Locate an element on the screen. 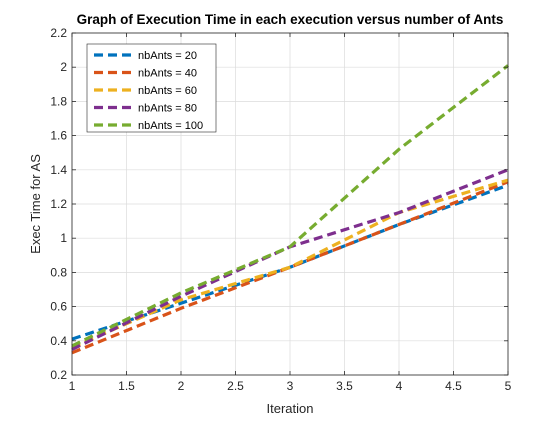  y-tick-label: 1.8 is located at coordinates (58, 101).